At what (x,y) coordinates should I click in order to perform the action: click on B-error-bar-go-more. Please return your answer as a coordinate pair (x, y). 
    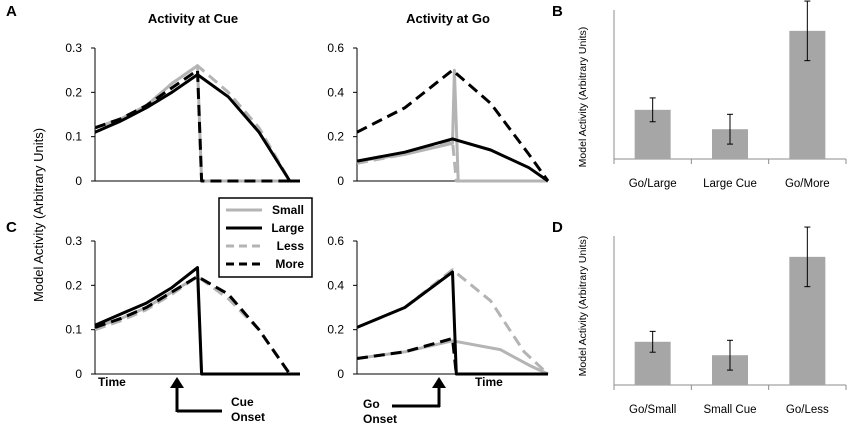
    Looking at the image, I should click on (807, 31).